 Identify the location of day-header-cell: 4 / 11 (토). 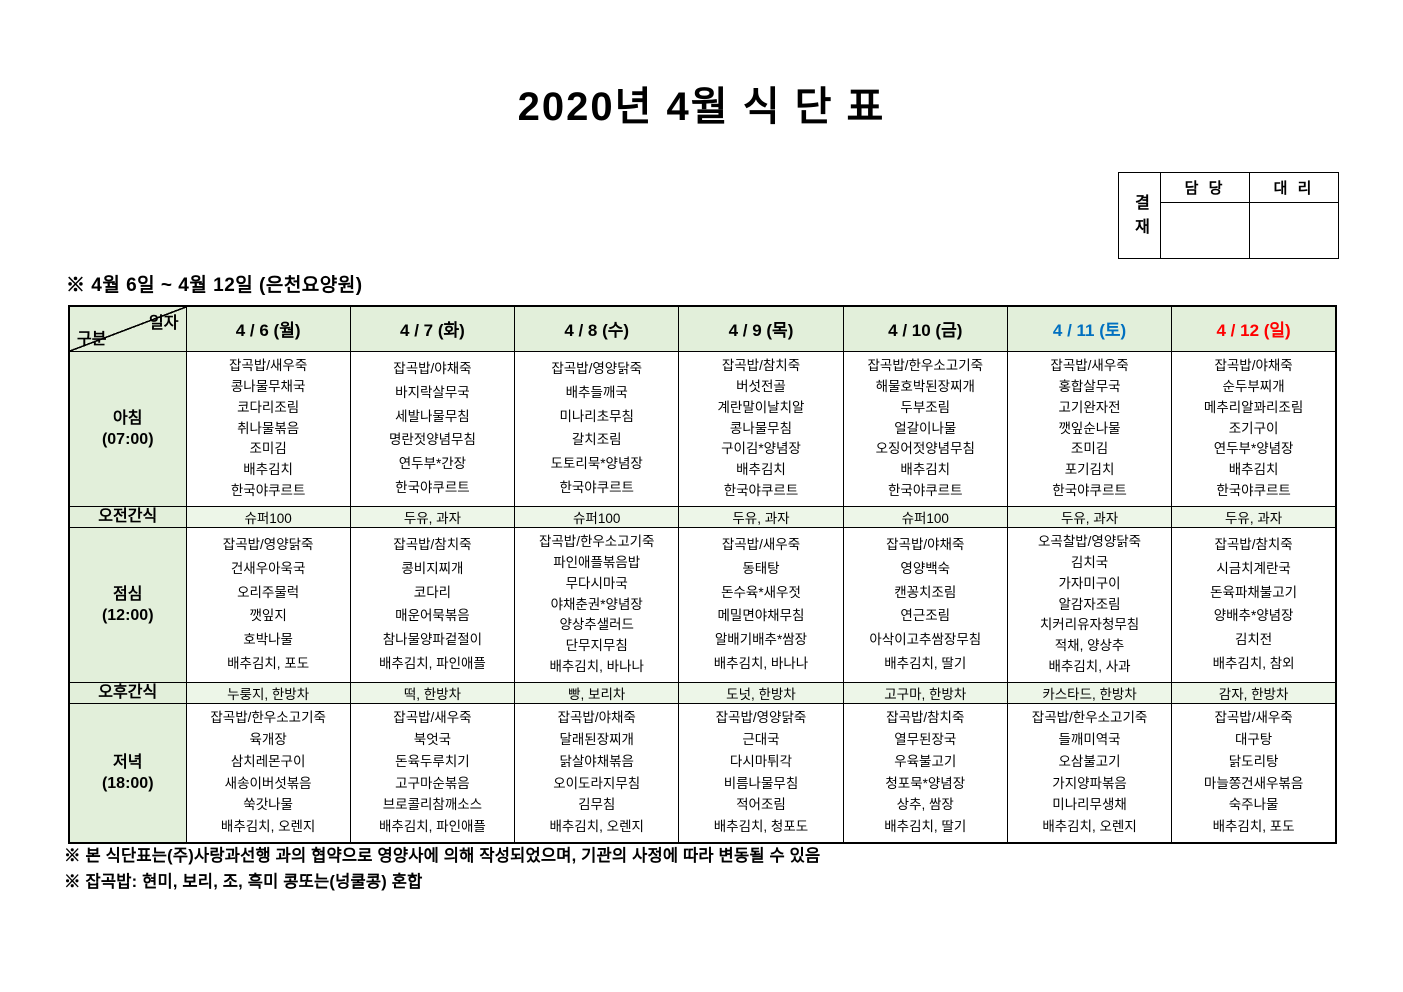
(1089, 328).